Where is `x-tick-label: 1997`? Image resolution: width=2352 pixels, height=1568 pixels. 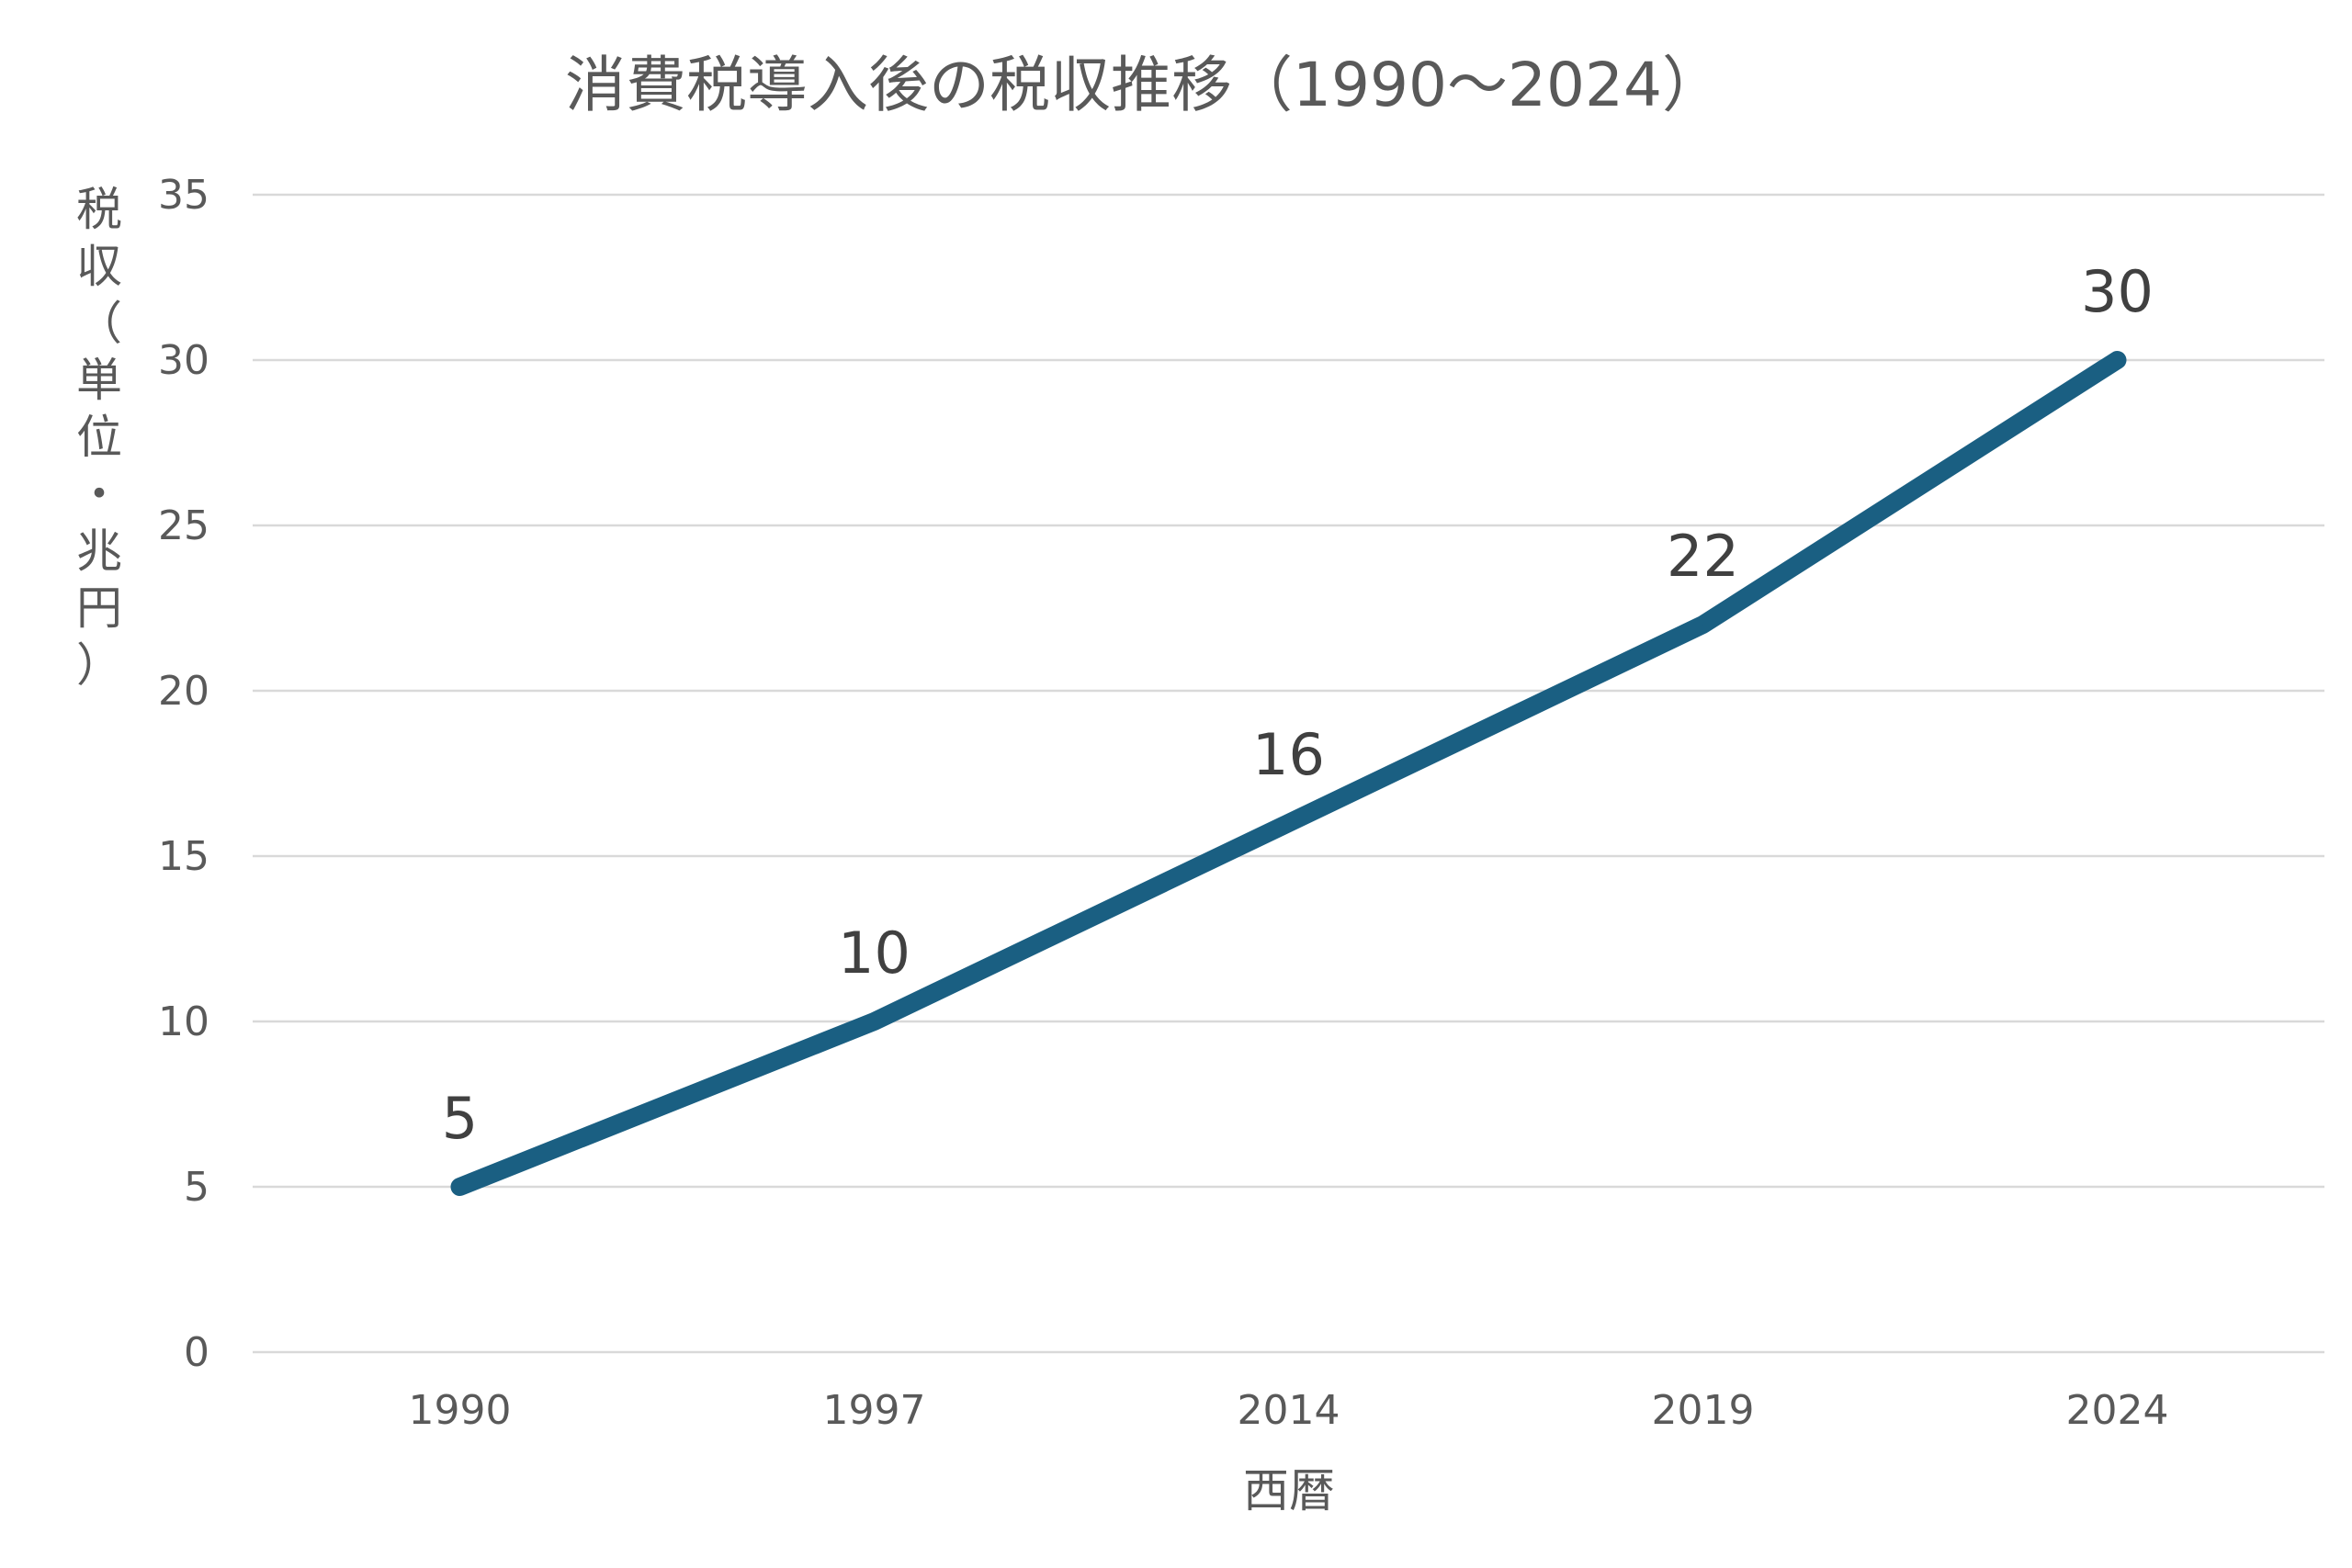 x-tick-label: 1997 is located at coordinates (874, 1411).